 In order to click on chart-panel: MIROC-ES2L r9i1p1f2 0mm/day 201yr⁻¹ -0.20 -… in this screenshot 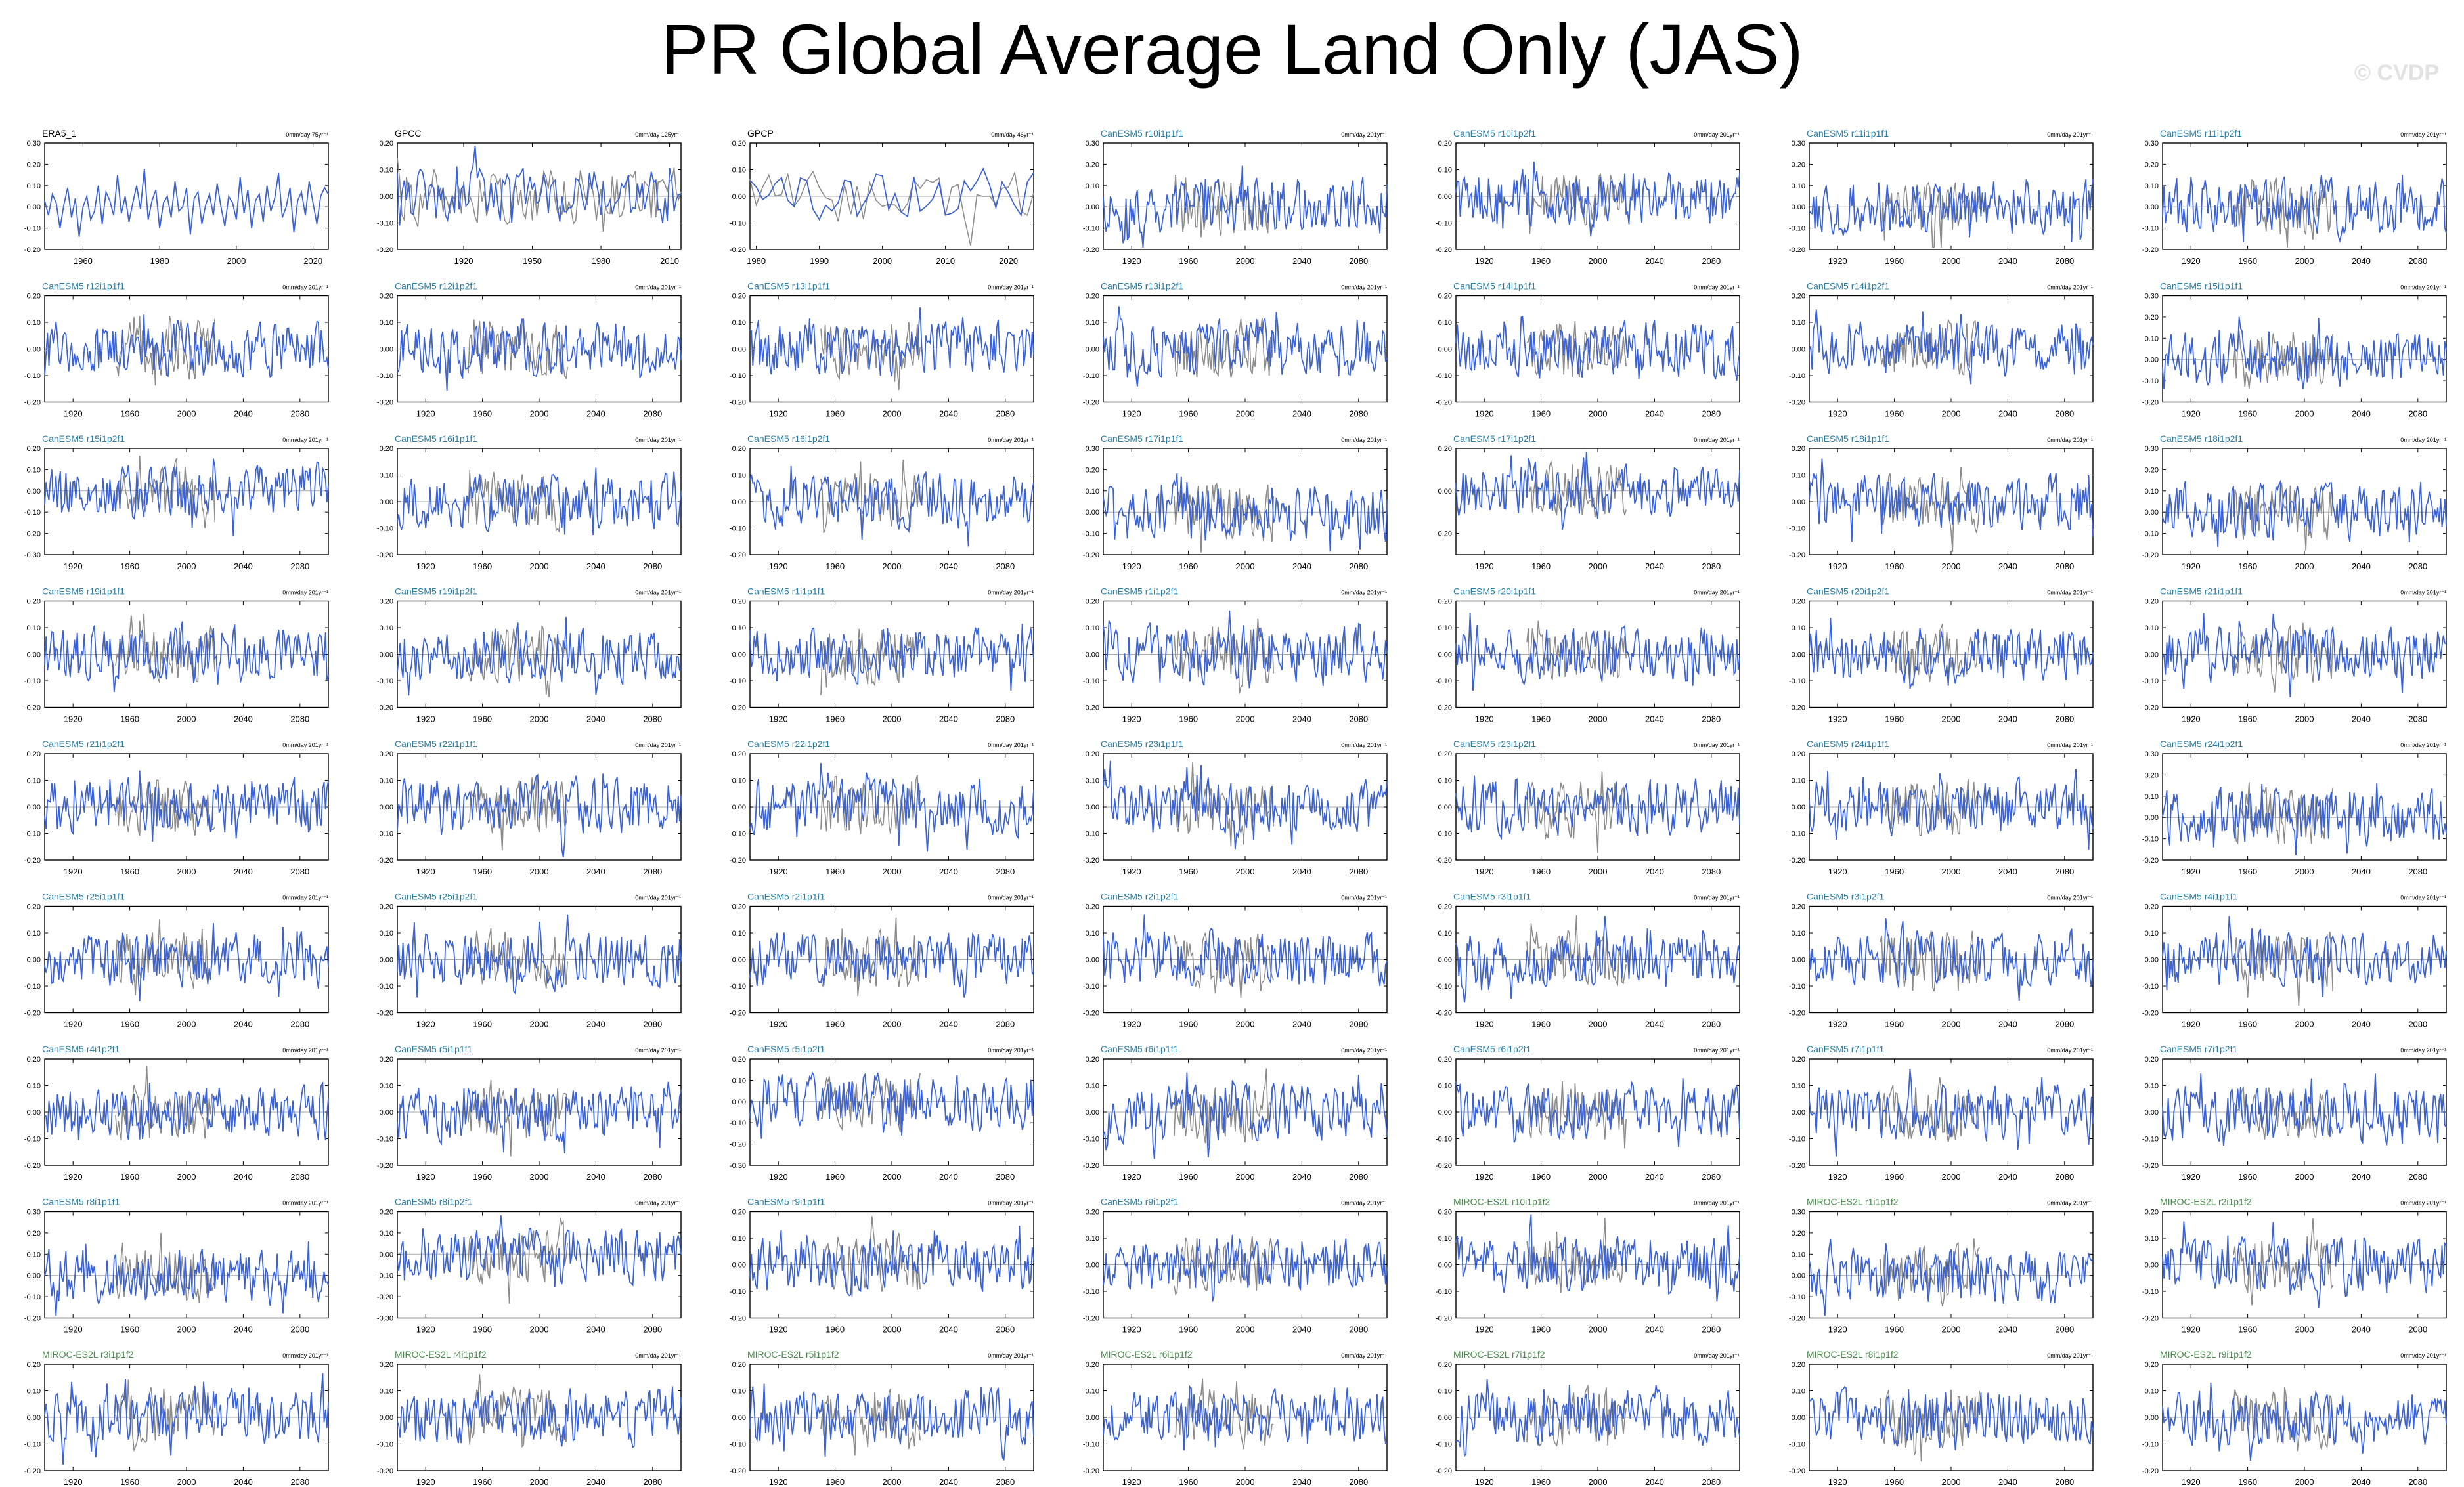, I will do `click(2294, 1418)`.